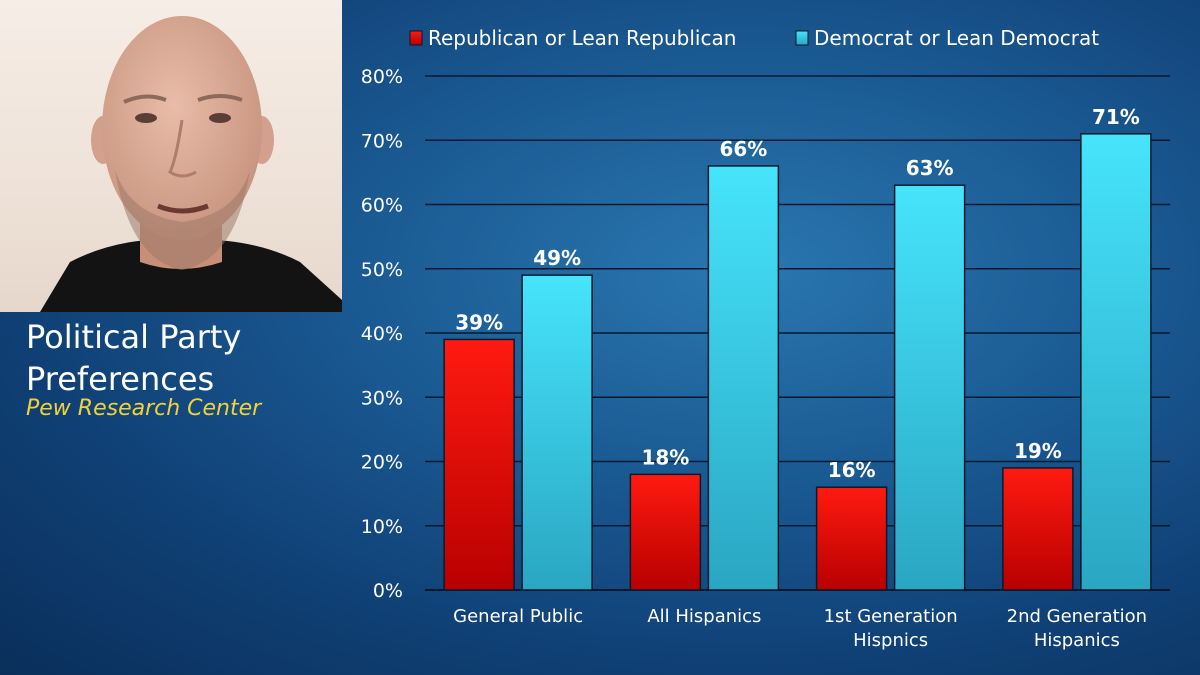 This screenshot has width=1200, height=675. Describe the element at coordinates (134, 358) in the screenshot. I see `slide-title: Political Party Preferences` at that location.